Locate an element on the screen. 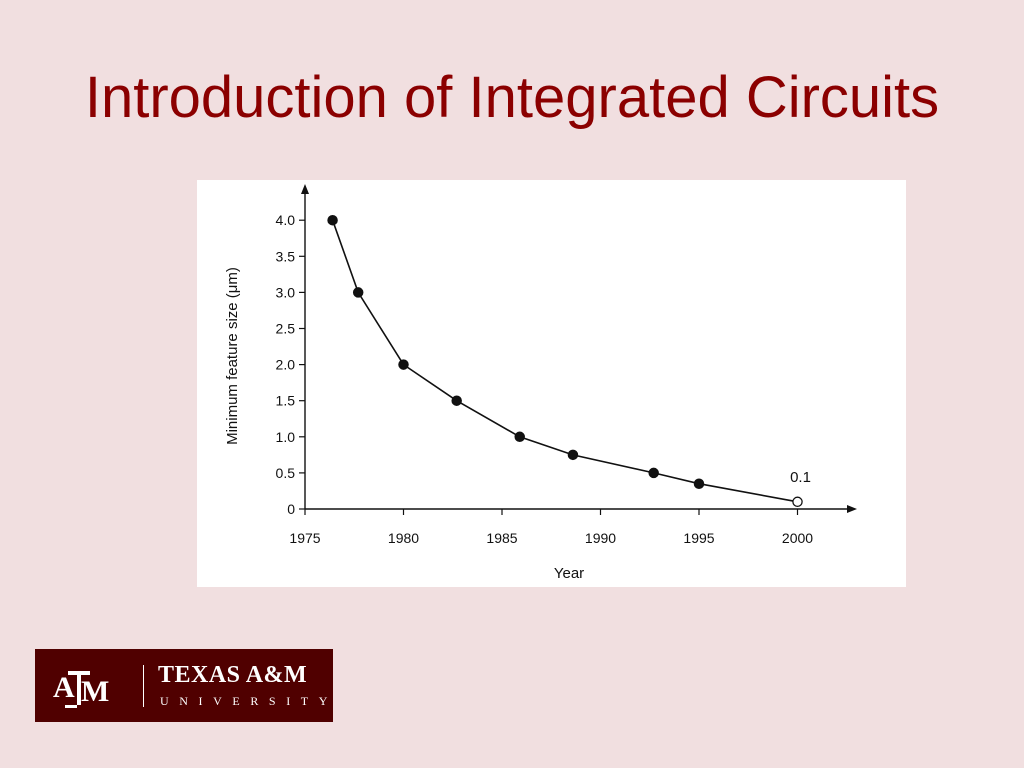 Image resolution: width=1024 pixels, height=768 pixels. logo-name: TEXAS A&M is located at coordinates (233, 675).